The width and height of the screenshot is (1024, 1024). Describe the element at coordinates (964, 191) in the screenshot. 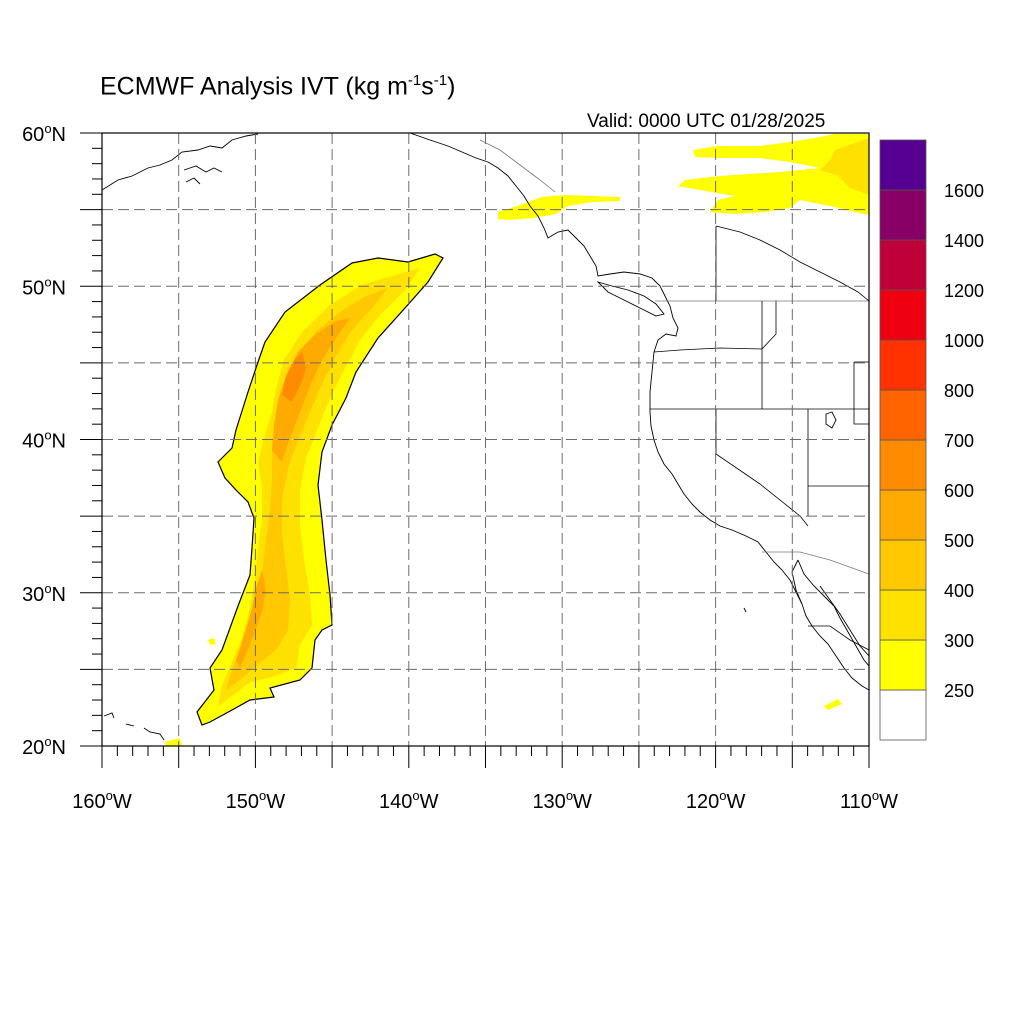

I see `colorbar-level-label: 1600` at that location.